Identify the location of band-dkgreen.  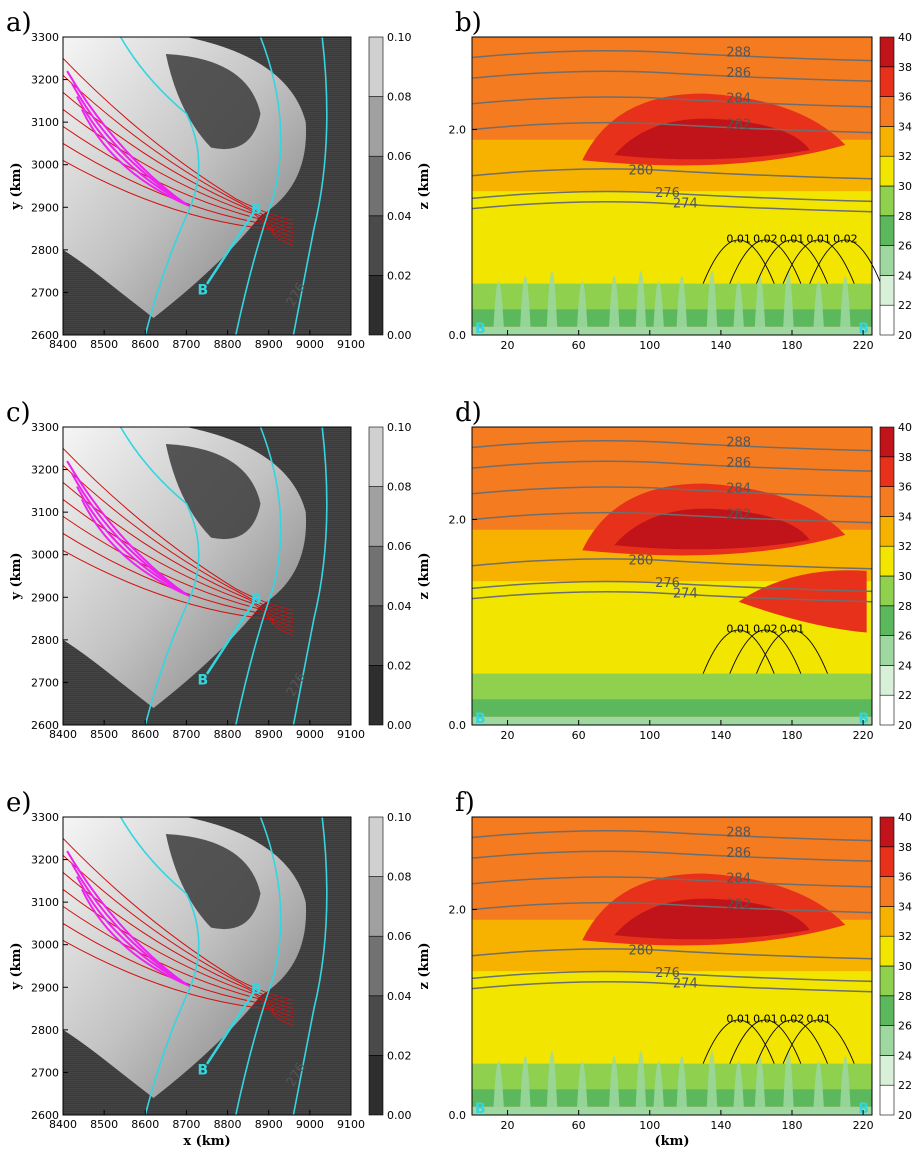
(672, 708).